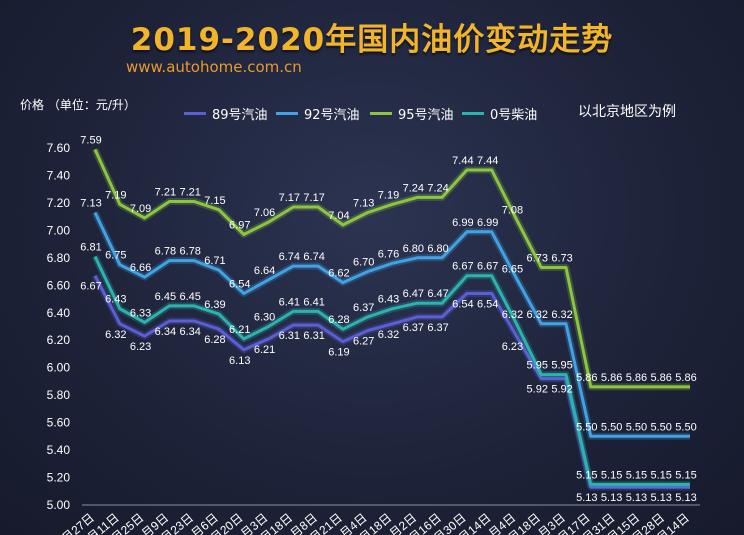 The width and height of the screenshot is (744, 535). Describe the element at coordinates (59, 313) in the screenshot. I see `y-tick-label: 6.40` at that location.